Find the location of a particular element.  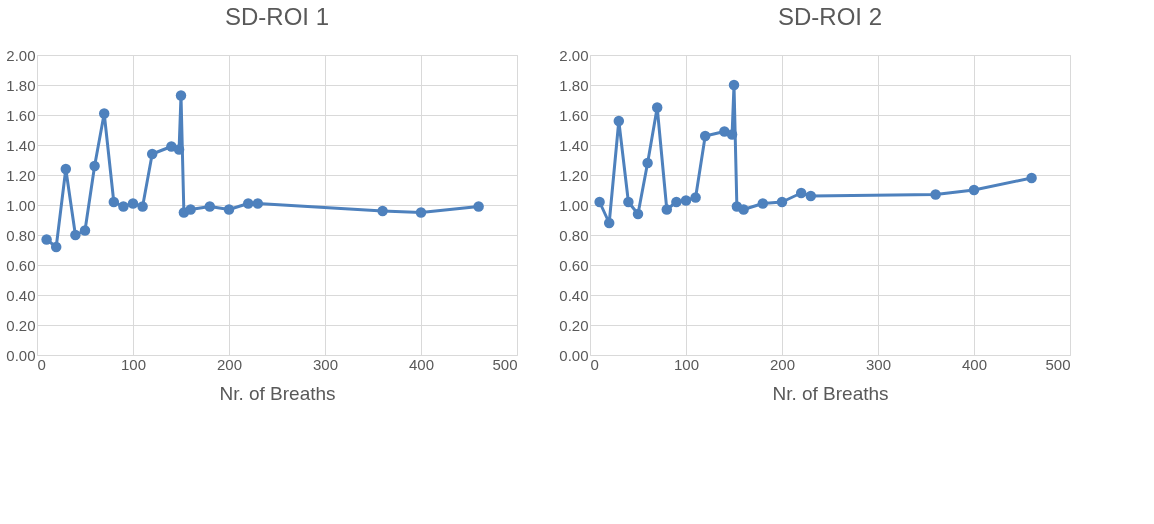

chart-title: SD-ROI 2 is located at coordinates (830, 16).